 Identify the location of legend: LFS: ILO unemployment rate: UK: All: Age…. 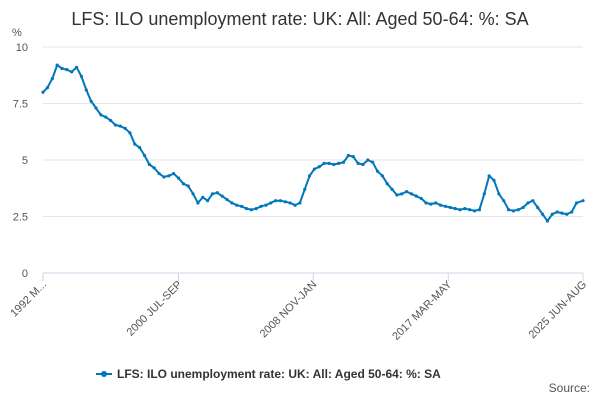
(268, 374).